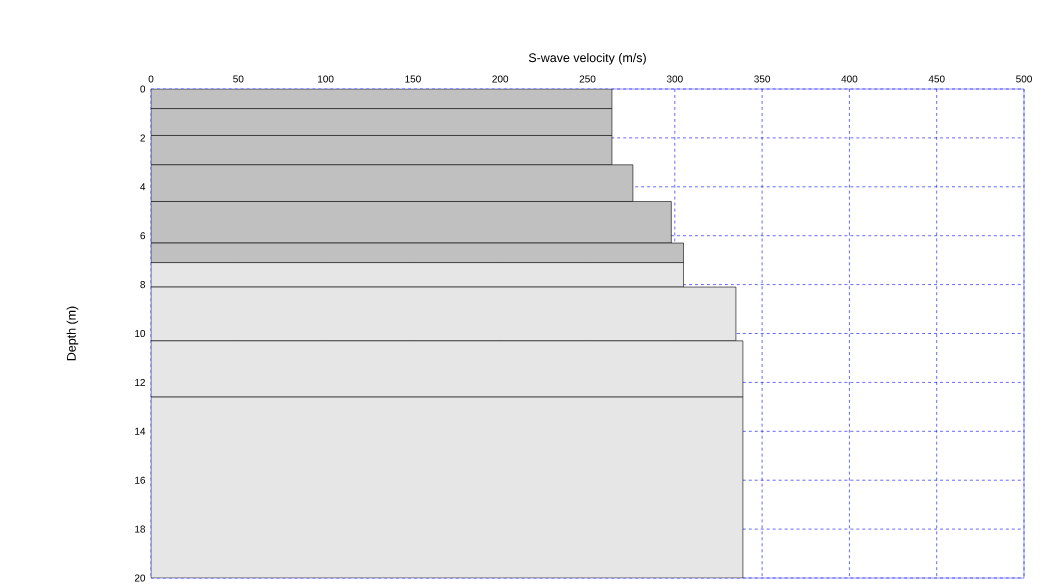  Describe the element at coordinates (326, 79) in the screenshot. I see `x-tick-label: 100` at that location.